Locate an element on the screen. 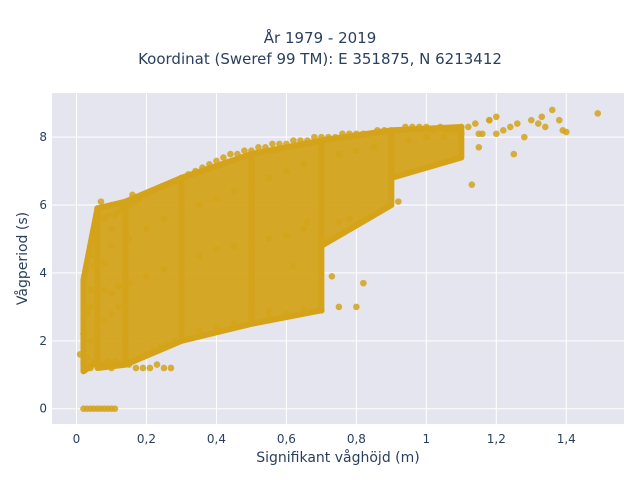  x-tick-label: 1,2 is located at coordinates (496, 439).